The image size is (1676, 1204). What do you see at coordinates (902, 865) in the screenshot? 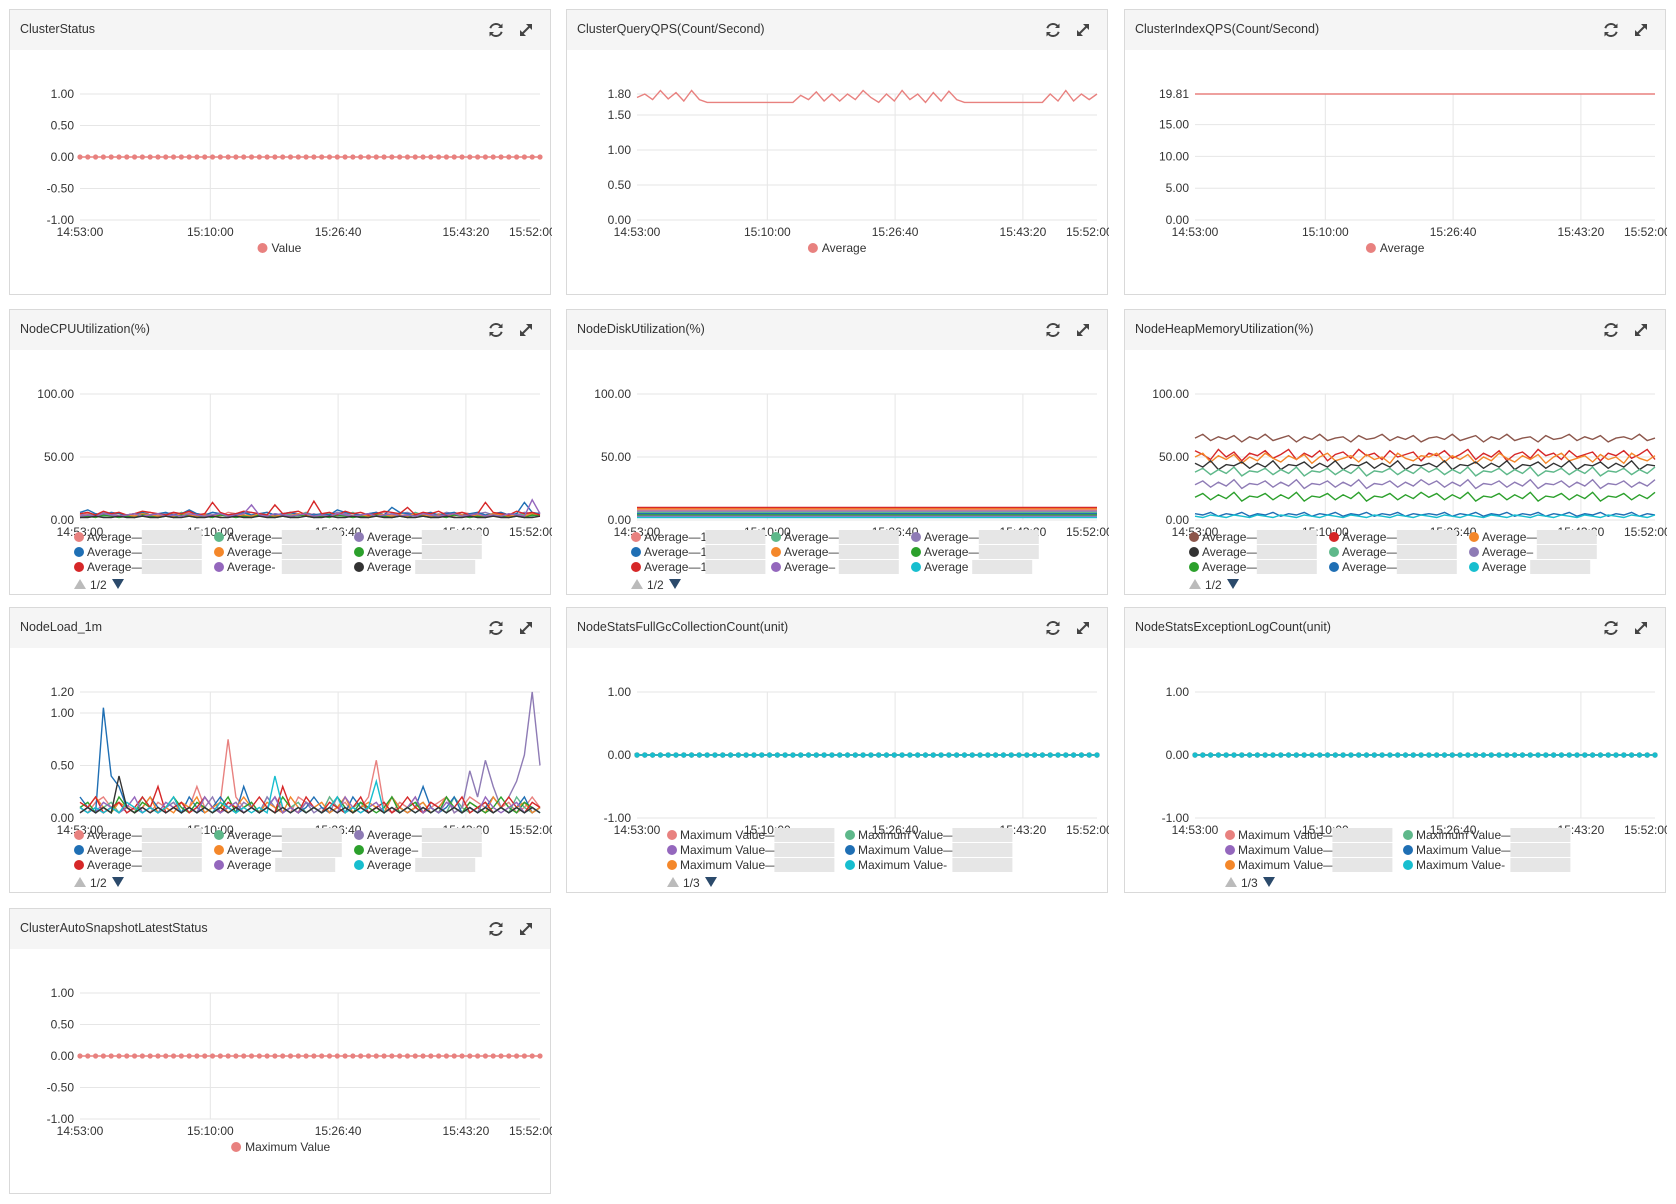
I see `legend-label: Maximum Value-` at bounding box center [902, 865].